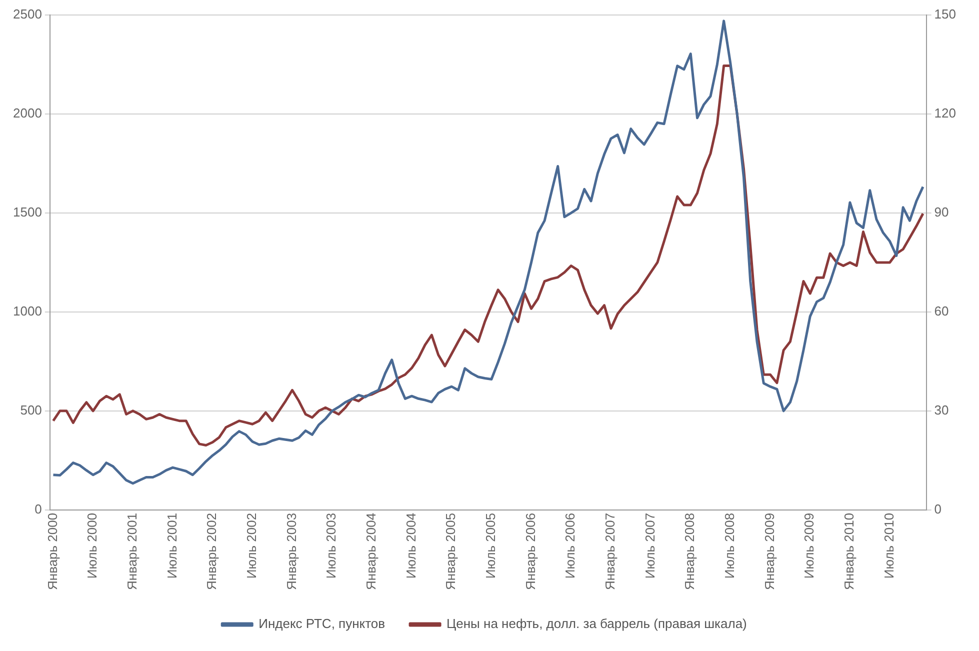  Describe the element at coordinates (730, 545) in the screenshot. I see `x-tick-label: Июль 2008` at that location.